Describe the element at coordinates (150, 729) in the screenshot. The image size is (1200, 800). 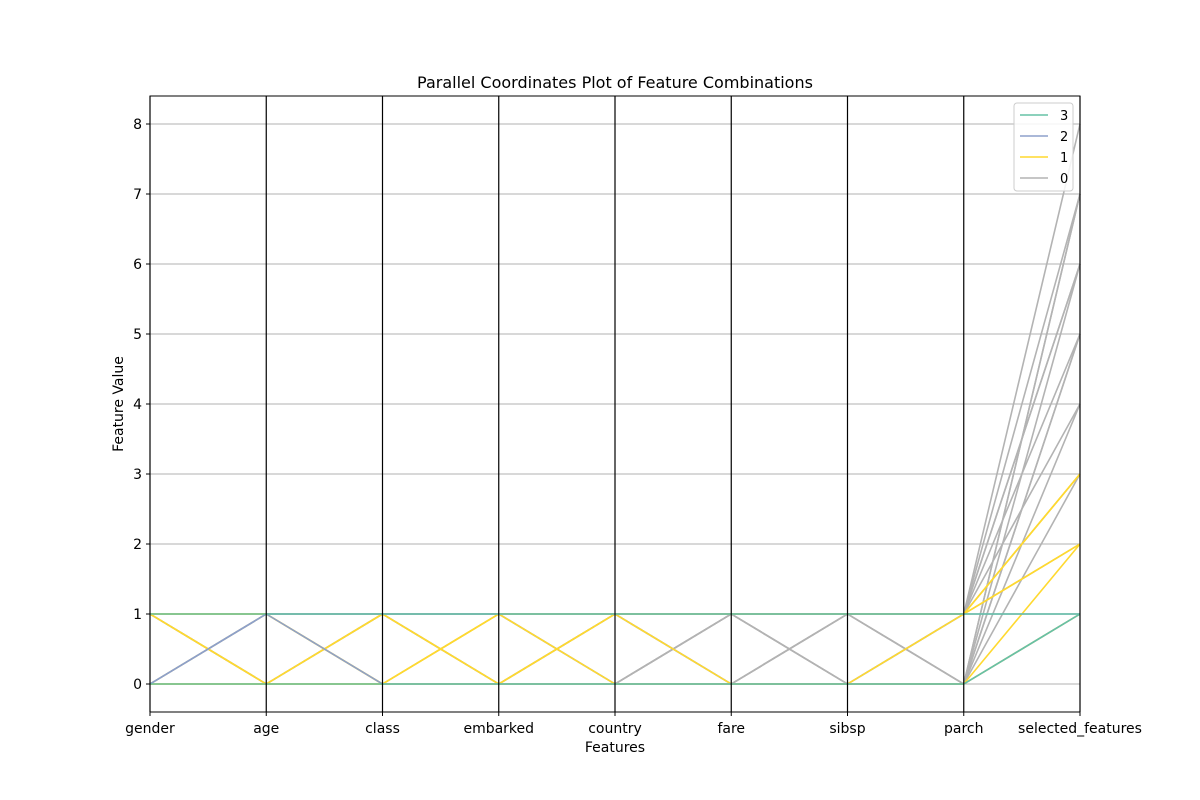
I see `x-tick-label-gender: gender` at that location.